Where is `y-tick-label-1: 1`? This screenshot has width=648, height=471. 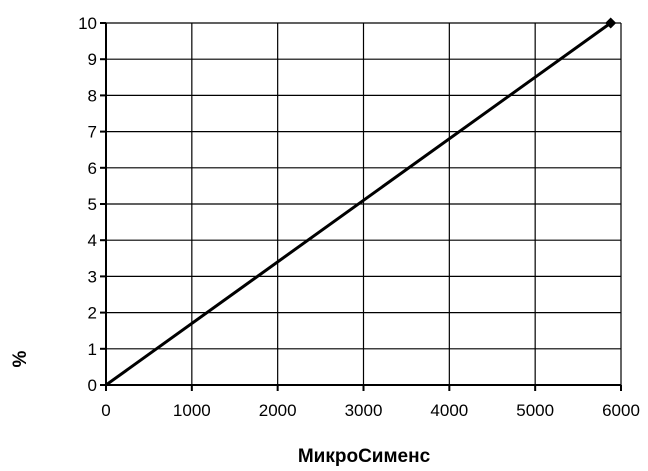 y-tick-label-1: 1 is located at coordinates (92, 349).